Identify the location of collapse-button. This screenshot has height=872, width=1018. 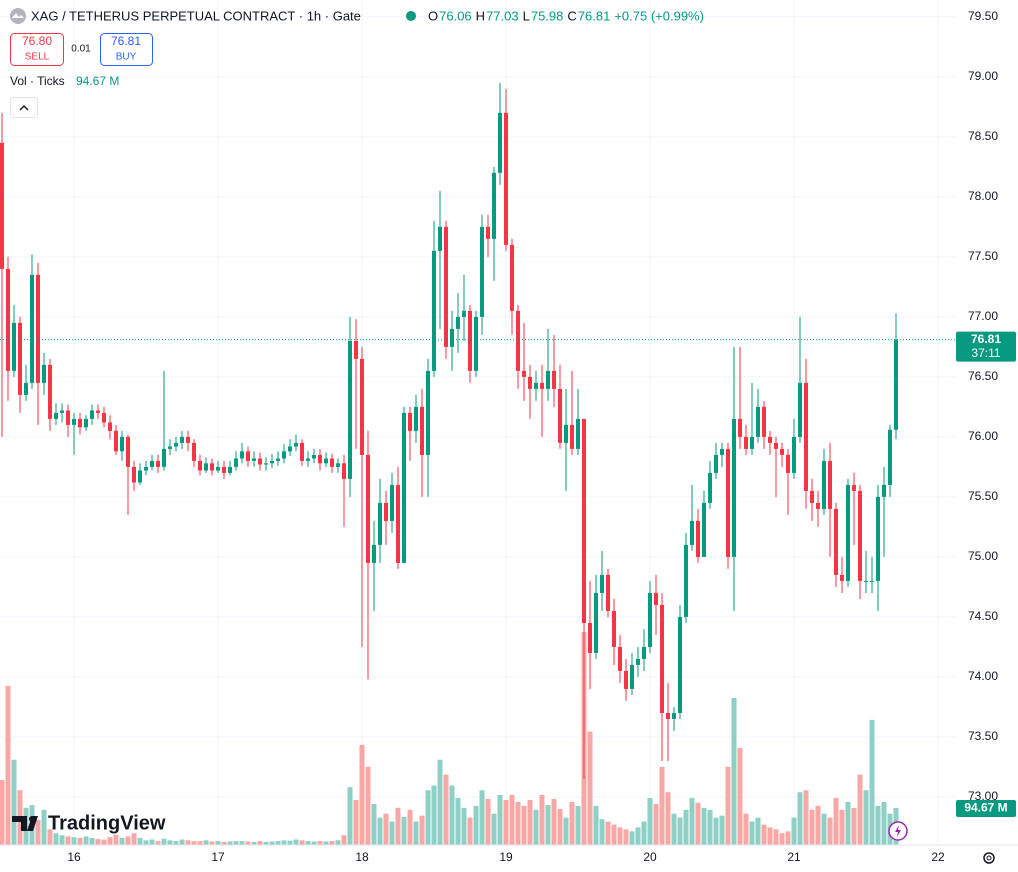
(24, 107).